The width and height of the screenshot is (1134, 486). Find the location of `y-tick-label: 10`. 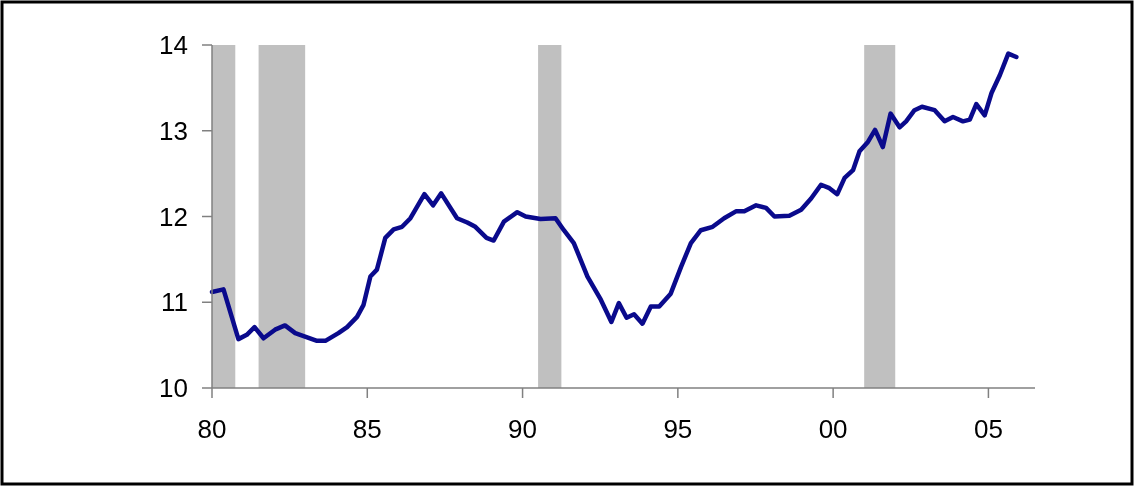

y-tick-label: 10 is located at coordinates (173, 388).